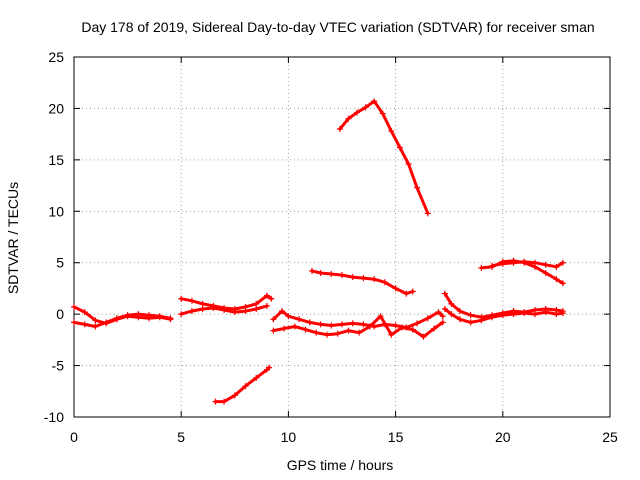  Describe the element at coordinates (58, 366) in the screenshot. I see `y-tick-label: -5` at that location.